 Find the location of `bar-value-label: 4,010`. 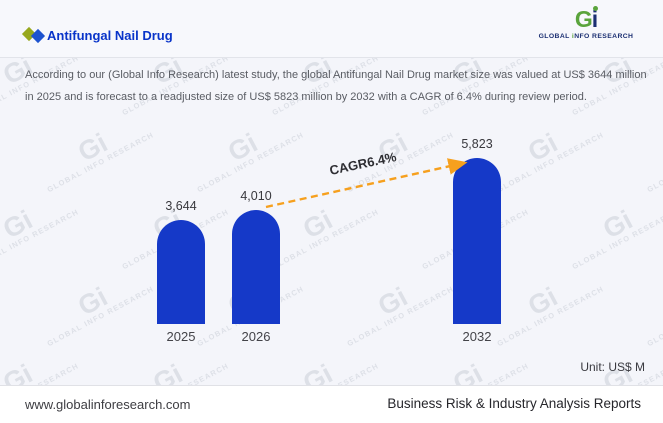

bar-value-label: 4,010 is located at coordinates (256, 196).